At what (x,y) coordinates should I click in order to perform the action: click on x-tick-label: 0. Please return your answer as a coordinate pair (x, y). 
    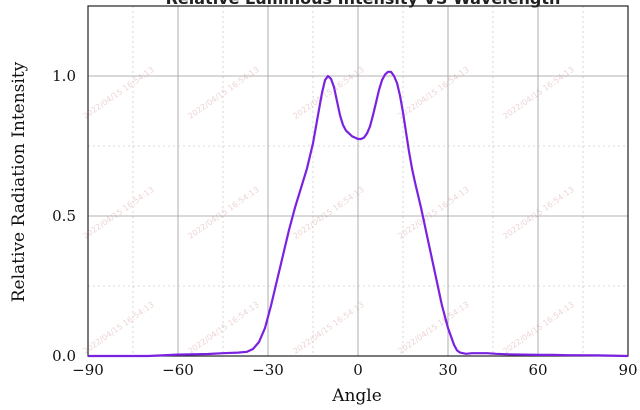
    Looking at the image, I should click on (358, 370).